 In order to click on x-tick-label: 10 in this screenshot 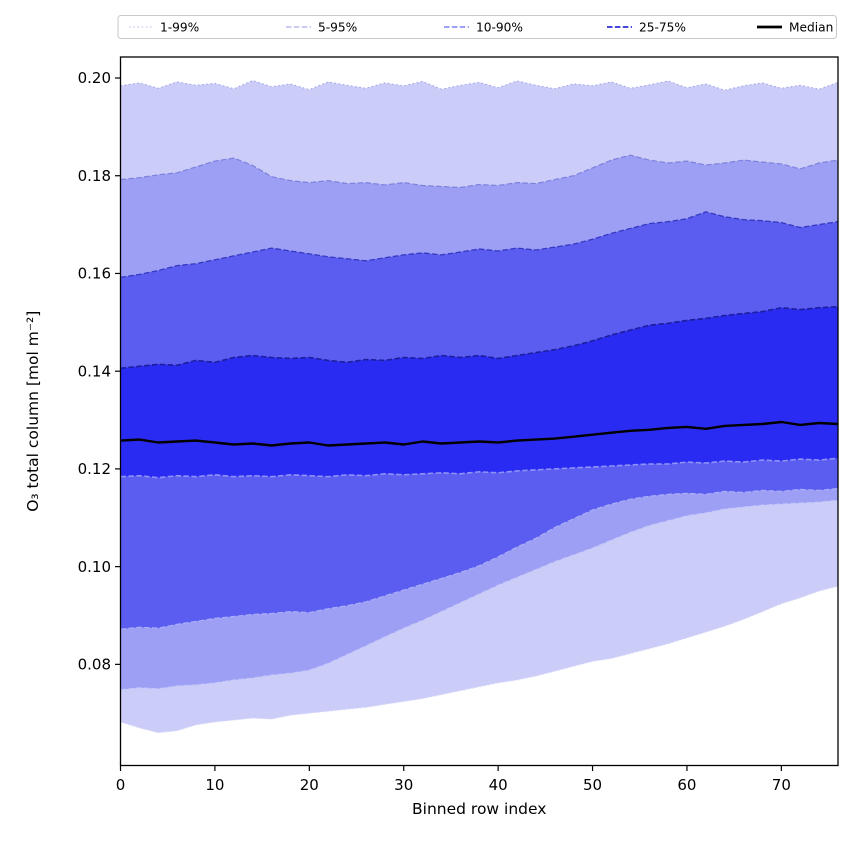, I will do `click(214, 785)`.